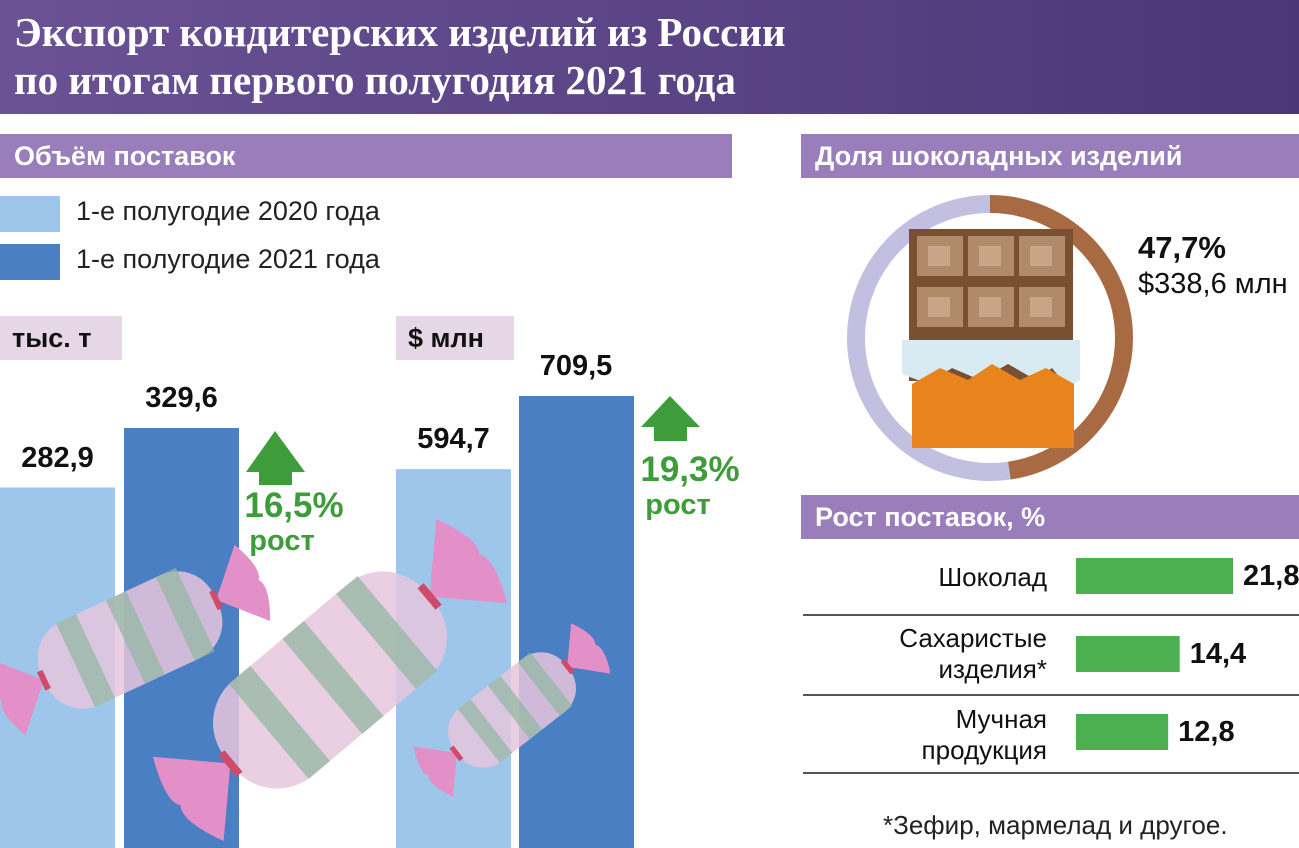 The image size is (1299, 848). Describe the element at coordinates (1218, 654) in the screenshot. I see `hbar-value-label: 14,4` at that location.